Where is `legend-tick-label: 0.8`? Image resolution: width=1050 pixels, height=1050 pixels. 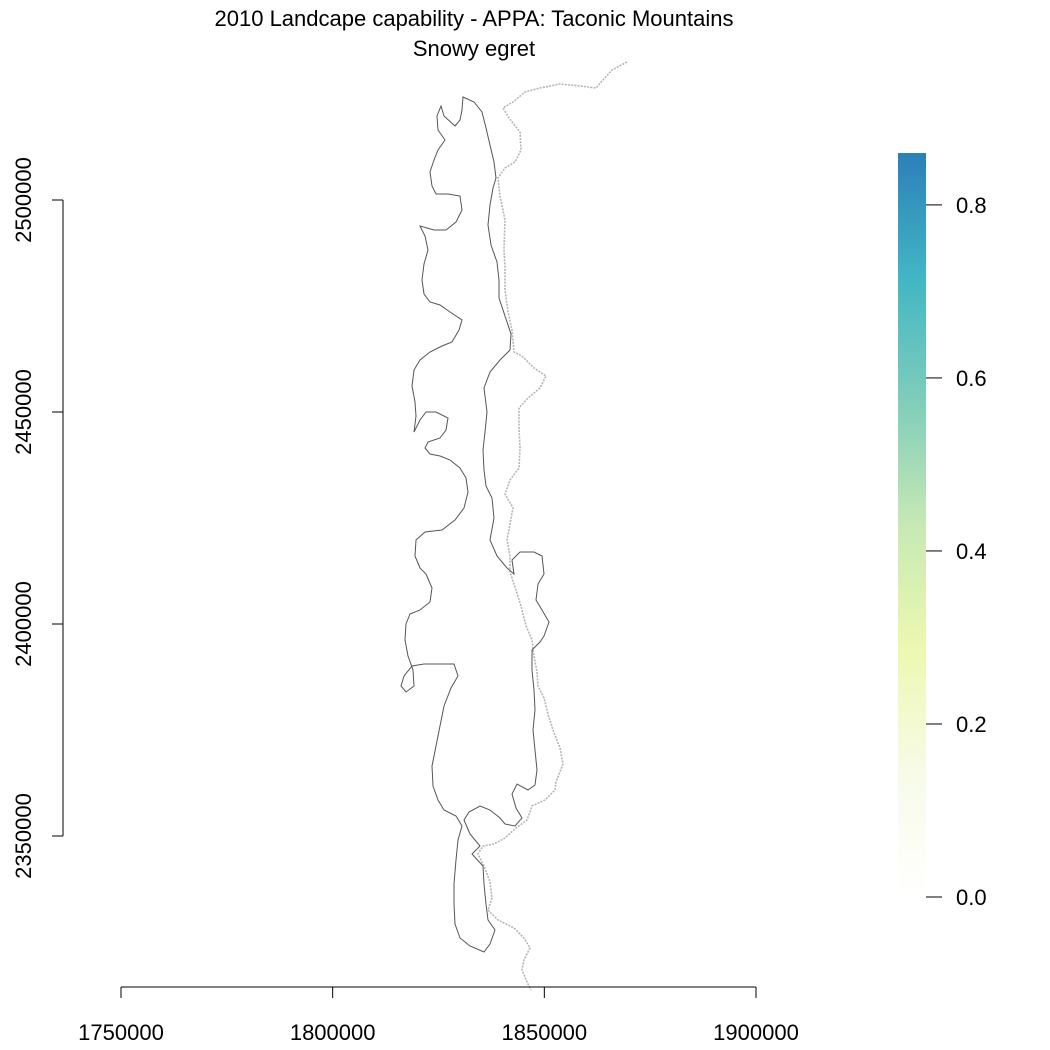 legend-tick-label: 0.8 is located at coordinates (971, 205).